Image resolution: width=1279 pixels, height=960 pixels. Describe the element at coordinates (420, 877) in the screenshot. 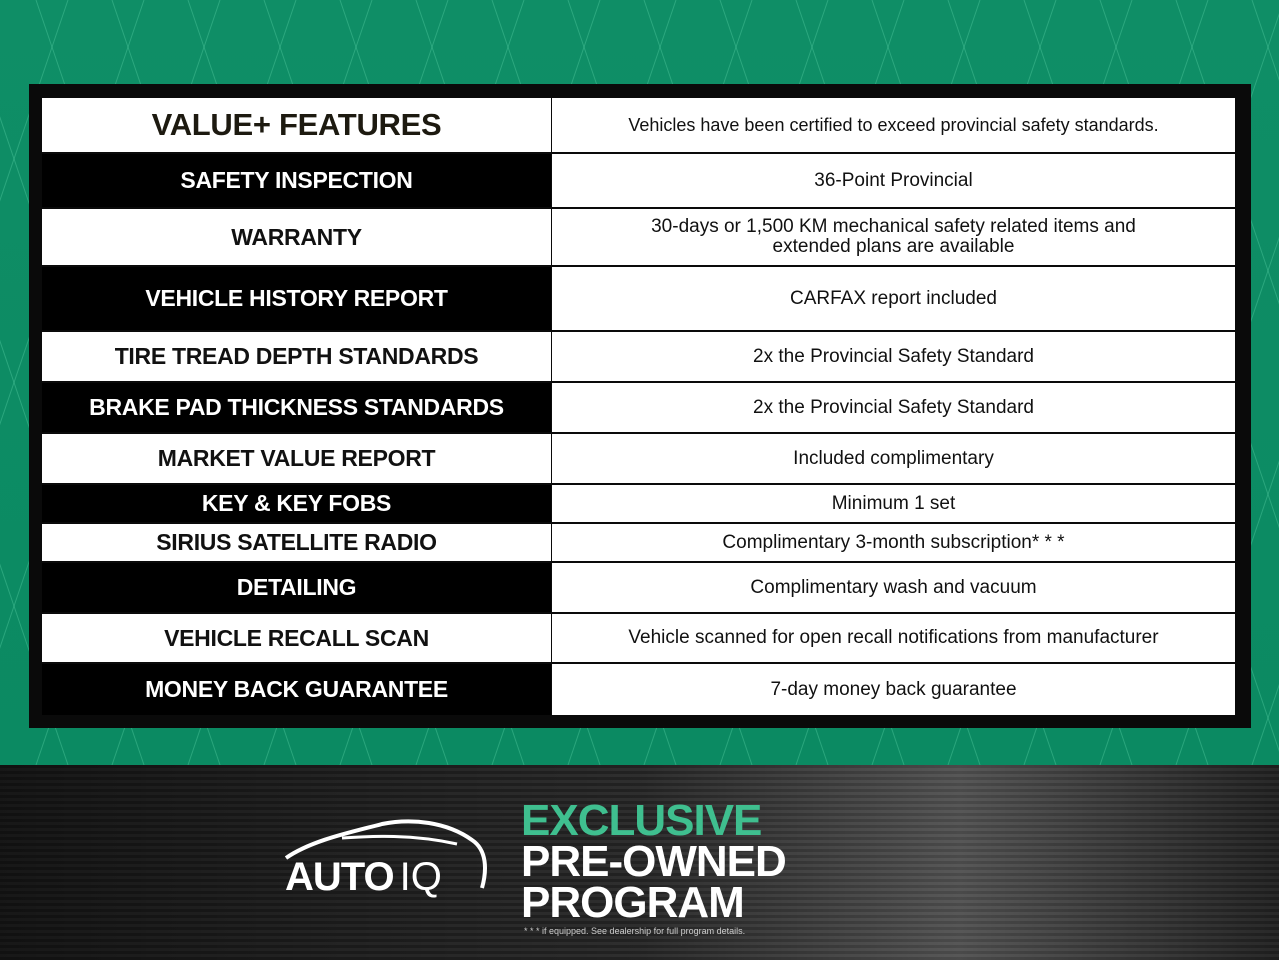

I see `logo-iq: IQ` at that location.